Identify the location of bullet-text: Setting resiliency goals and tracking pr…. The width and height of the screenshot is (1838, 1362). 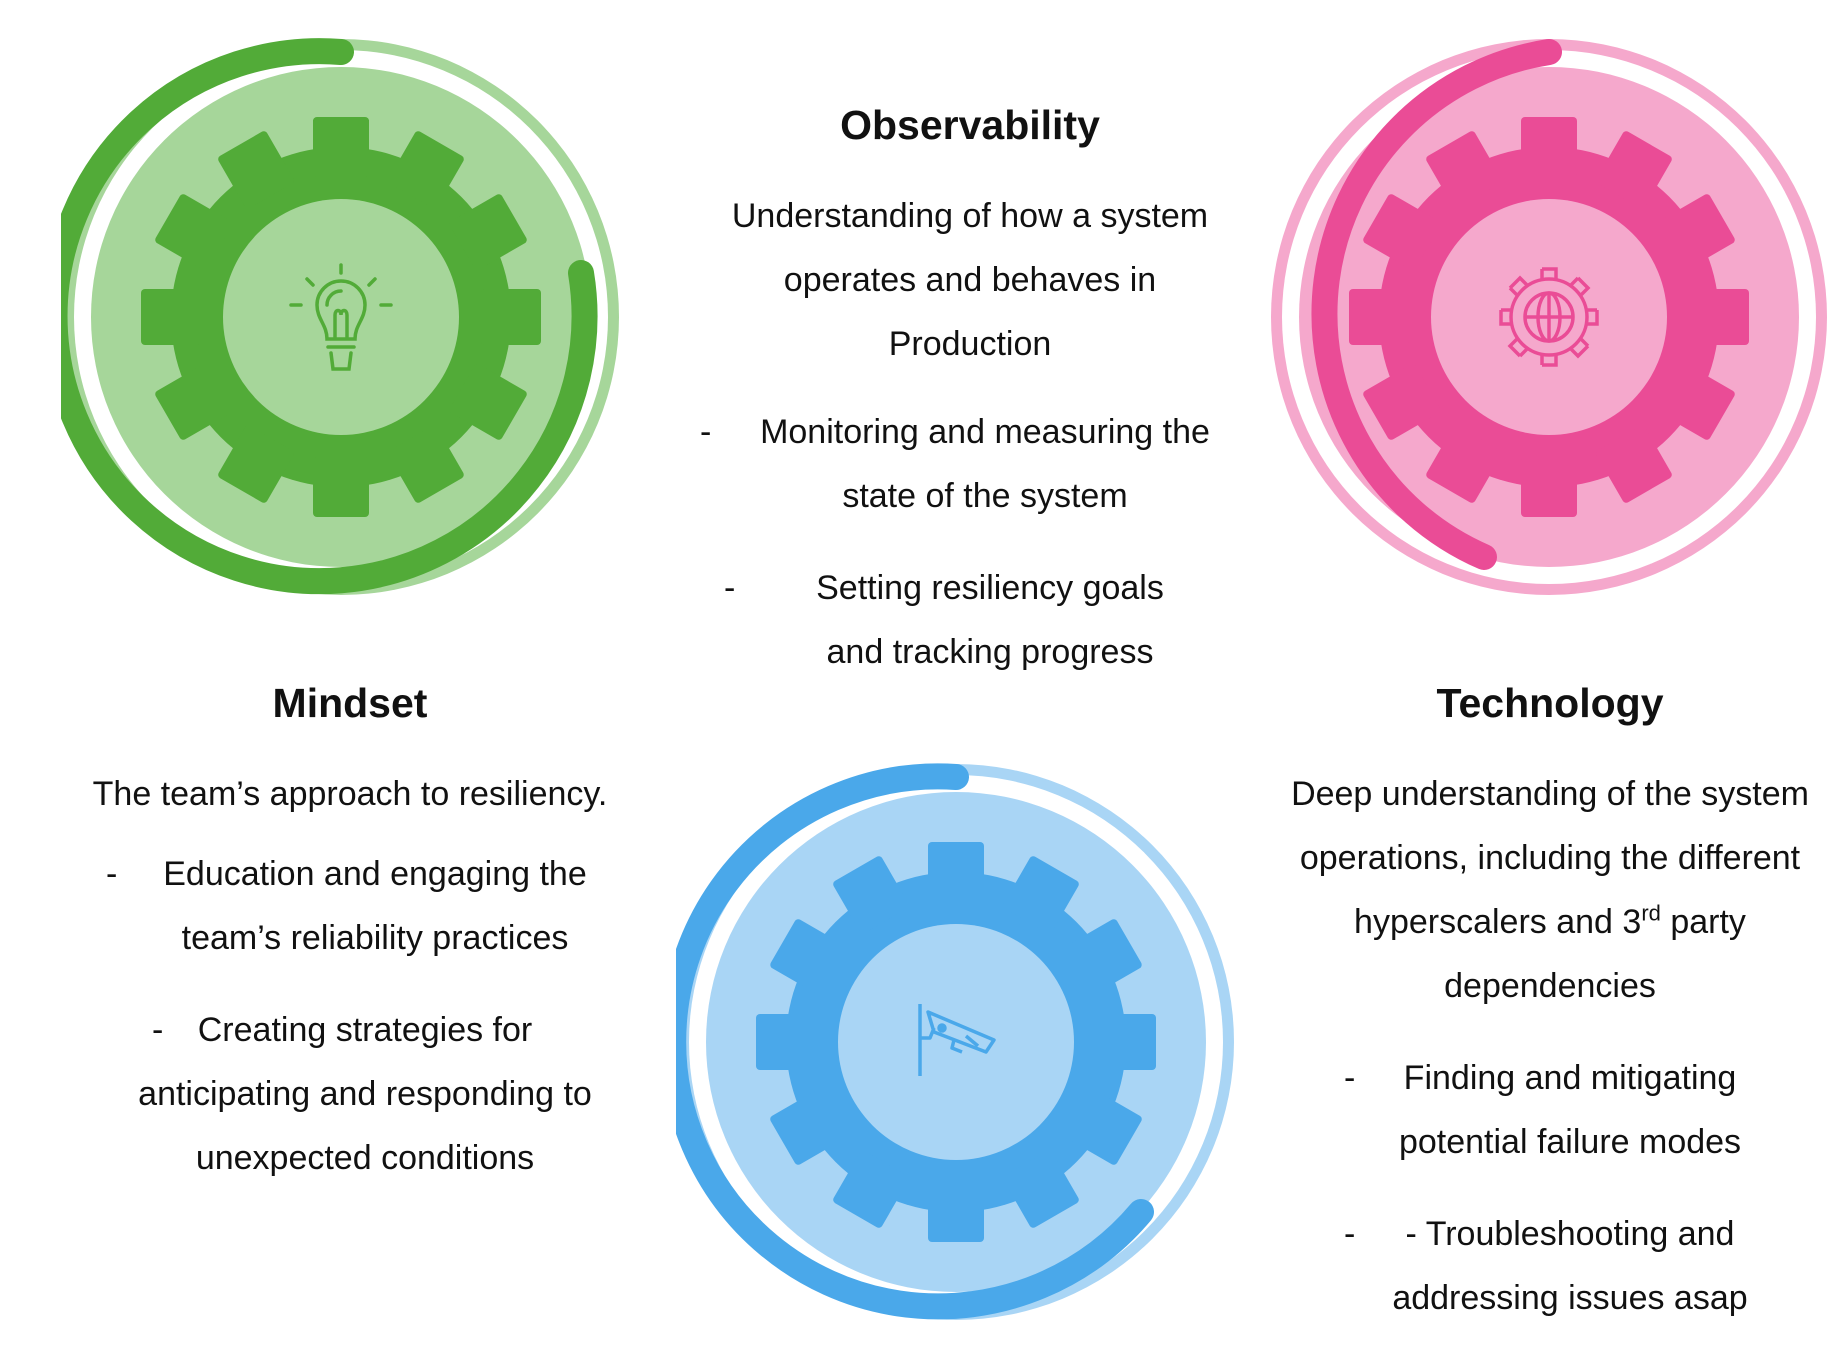
(990, 620).